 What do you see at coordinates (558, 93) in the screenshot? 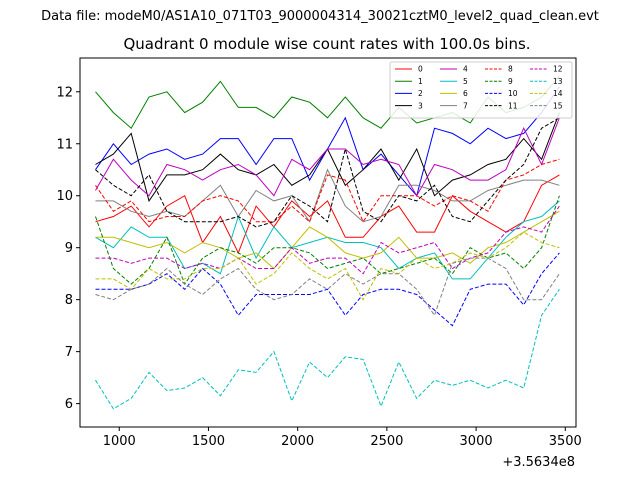
I see `legend-label-14: 14` at bounding box center [558, 93].